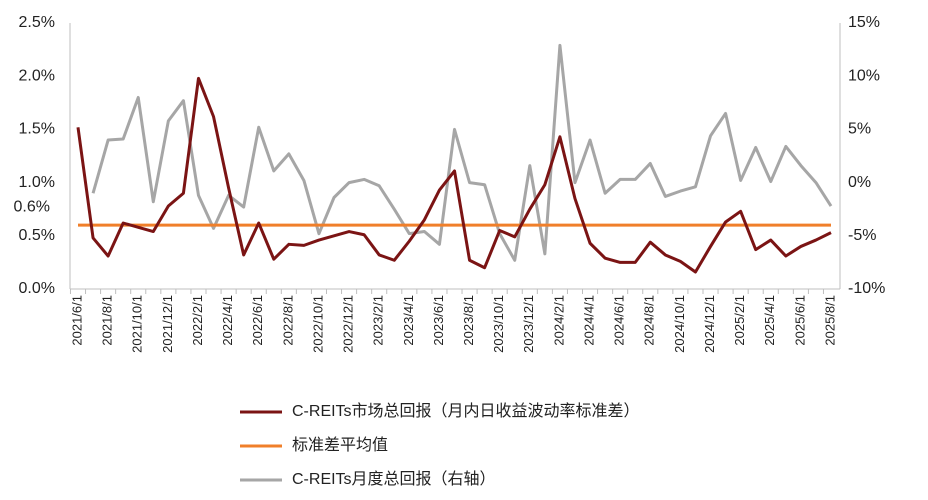 This screenshot has width=928, height=500. I want to click on x-tick-label: 2022/10/1, so click(317, 324).